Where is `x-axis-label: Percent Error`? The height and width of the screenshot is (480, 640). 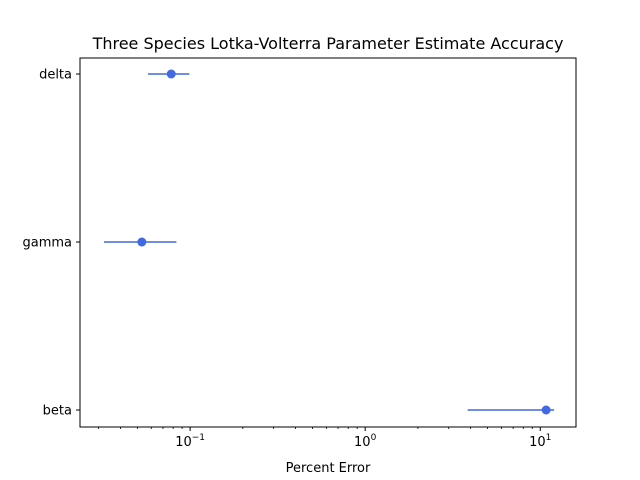 x-axis-label: Percent Error is located at coordinates (328, 468).